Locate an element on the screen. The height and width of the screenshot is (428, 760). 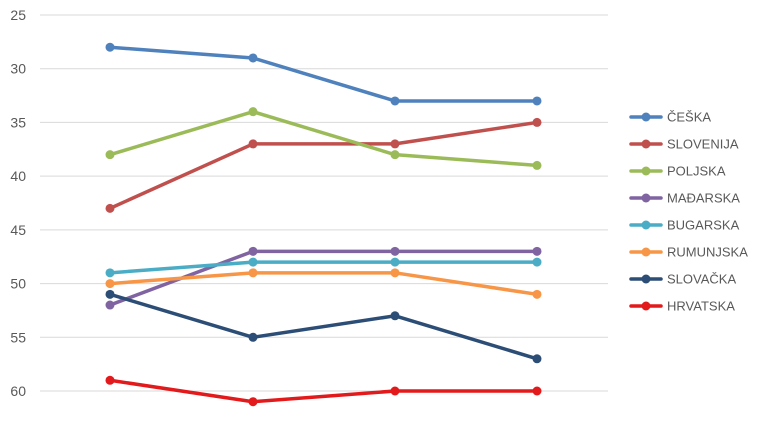
legend-label: SLOVENIJA is located at coordinates (703, 144).